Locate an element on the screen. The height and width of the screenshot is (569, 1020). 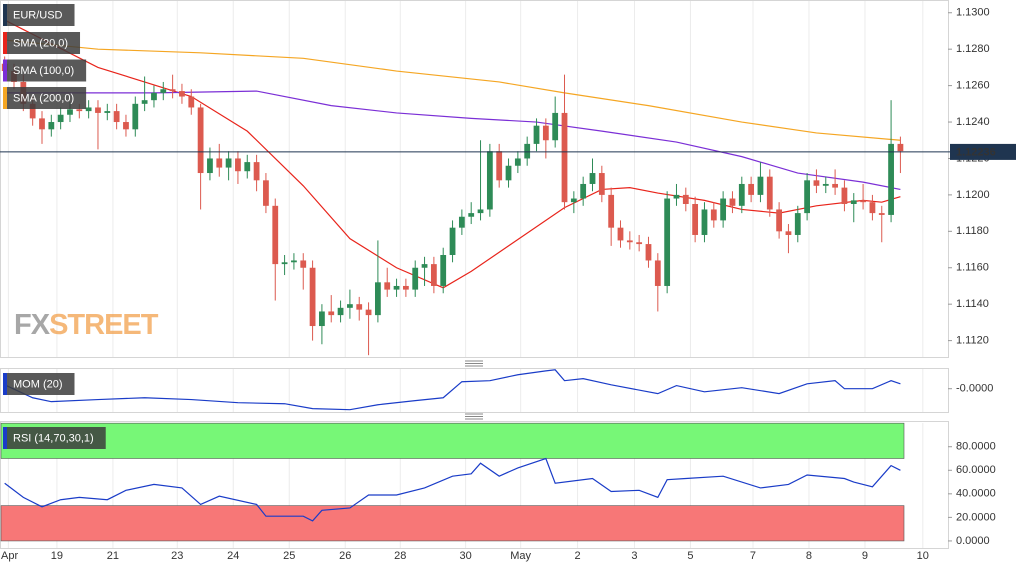
x-tick-label: 2 is located at coordinates (578, 556).